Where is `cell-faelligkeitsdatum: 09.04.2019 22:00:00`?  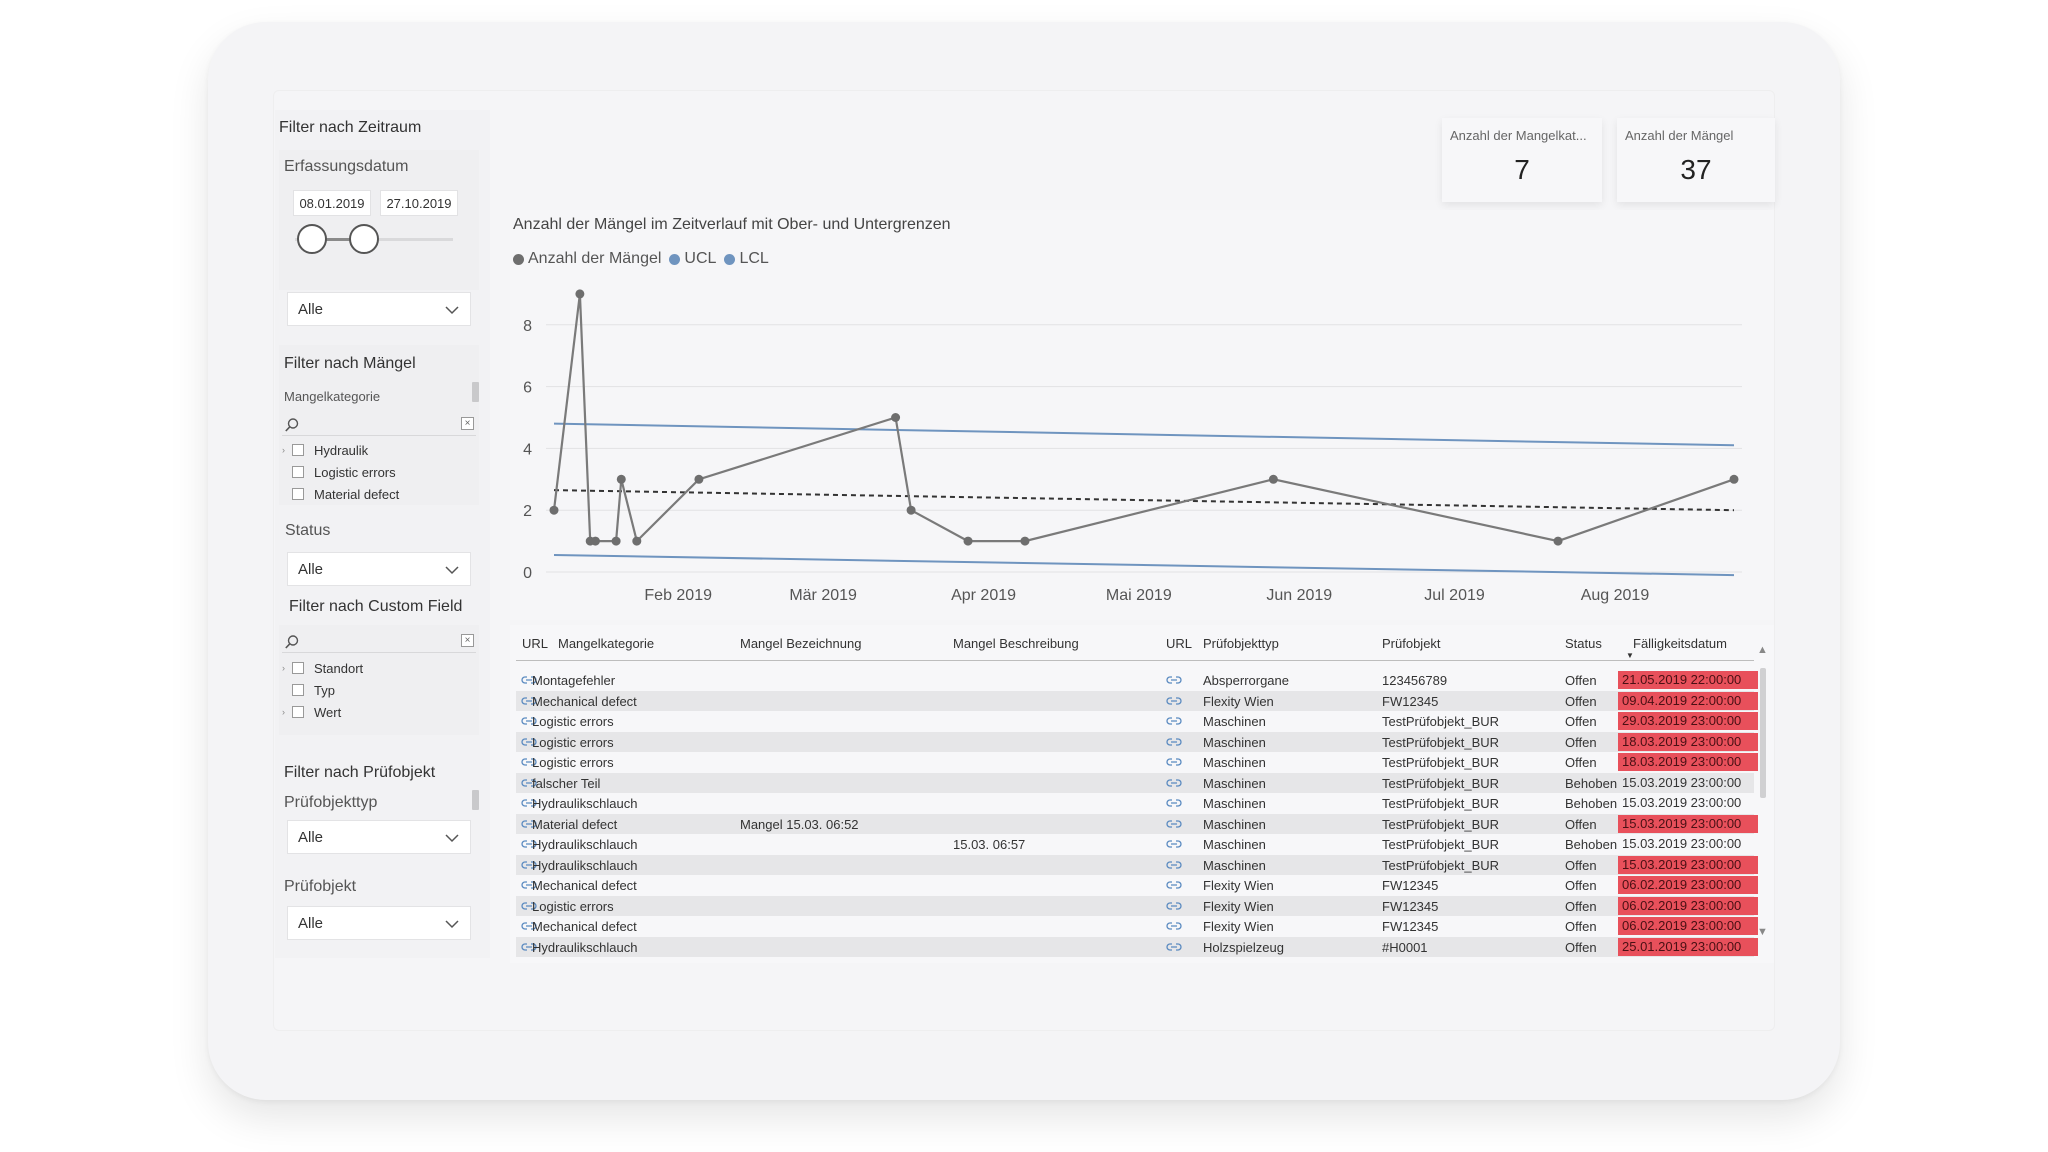 cell-faelligkeitsdatum: 09.04.2019 22:00:00 is located at coordinates (1688, 700).